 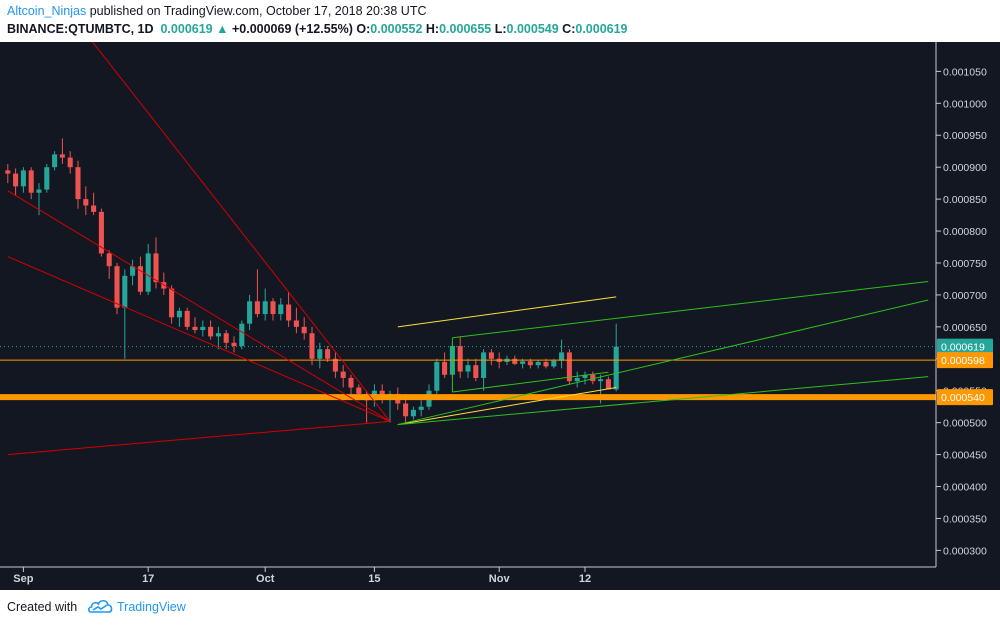 I want to click on price-tick-label: 0.000800, so click(x=965, y=232).